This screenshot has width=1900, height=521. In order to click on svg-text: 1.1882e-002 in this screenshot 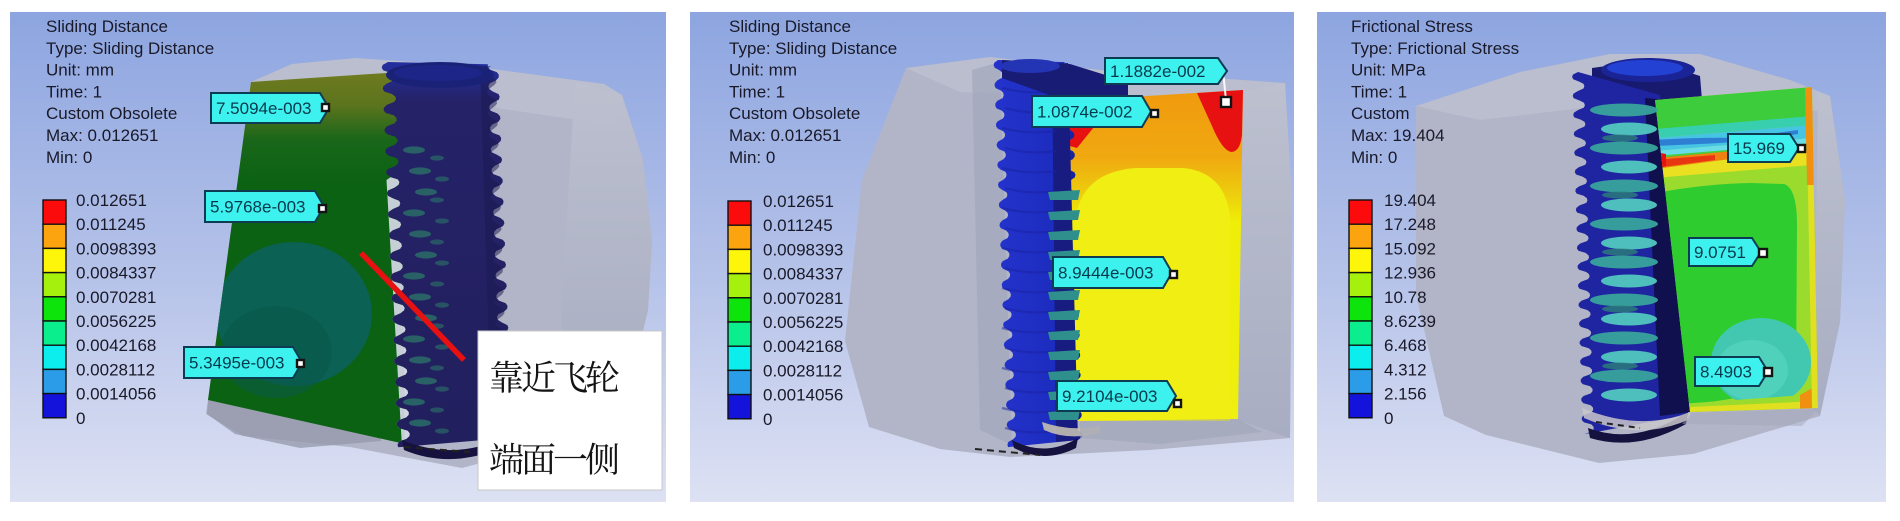, I will do `click(1157, 71)`.